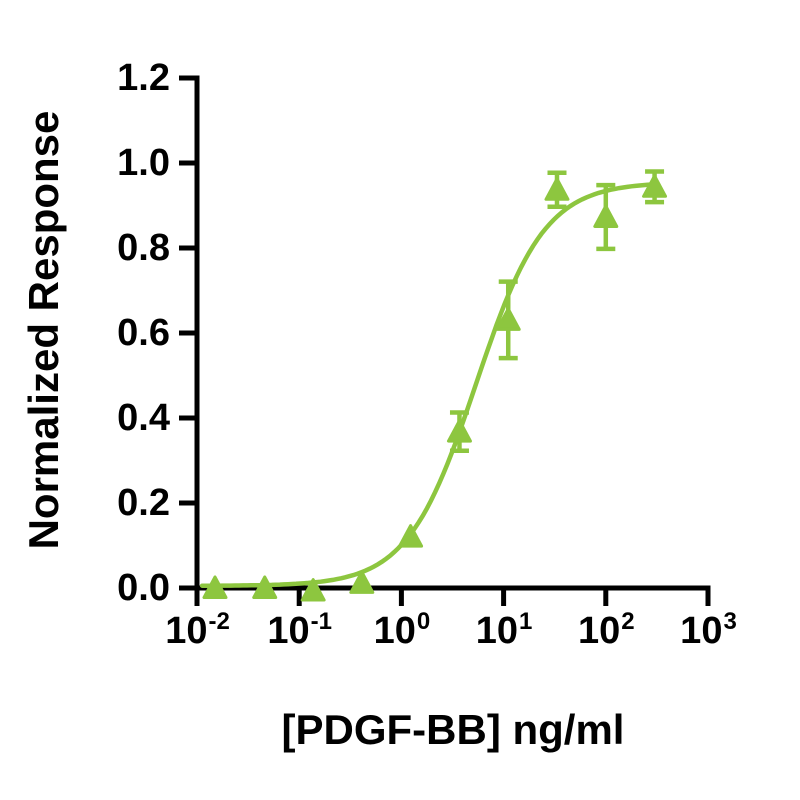  What do you see at coordinates (219, 621) in the screenshot?
I see `x-tick-exponent: -2` at bounding box center [219, 621].